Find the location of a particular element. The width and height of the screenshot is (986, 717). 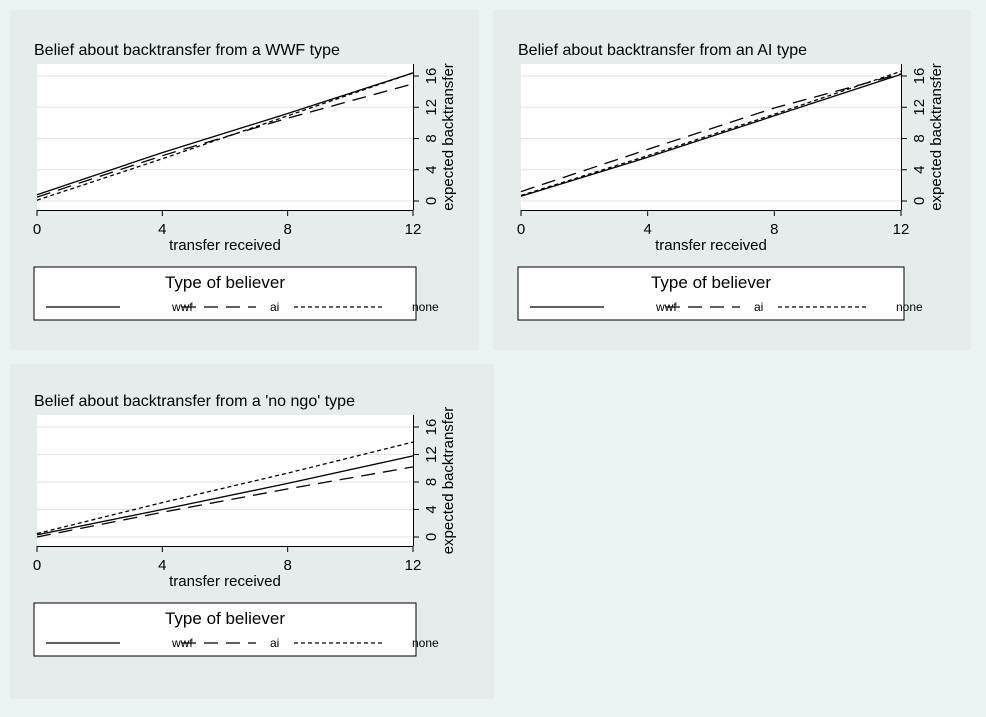

plot-area is located at coordinates (225, 480).